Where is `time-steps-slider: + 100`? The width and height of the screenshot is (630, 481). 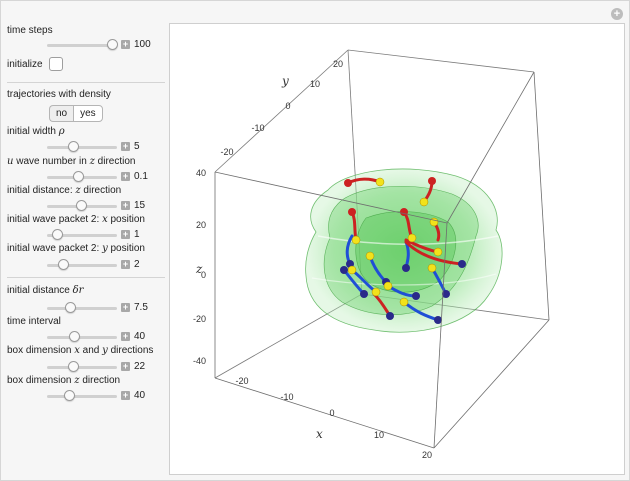 time-steps-slider: + 100 is located at coordinates (107, 45).